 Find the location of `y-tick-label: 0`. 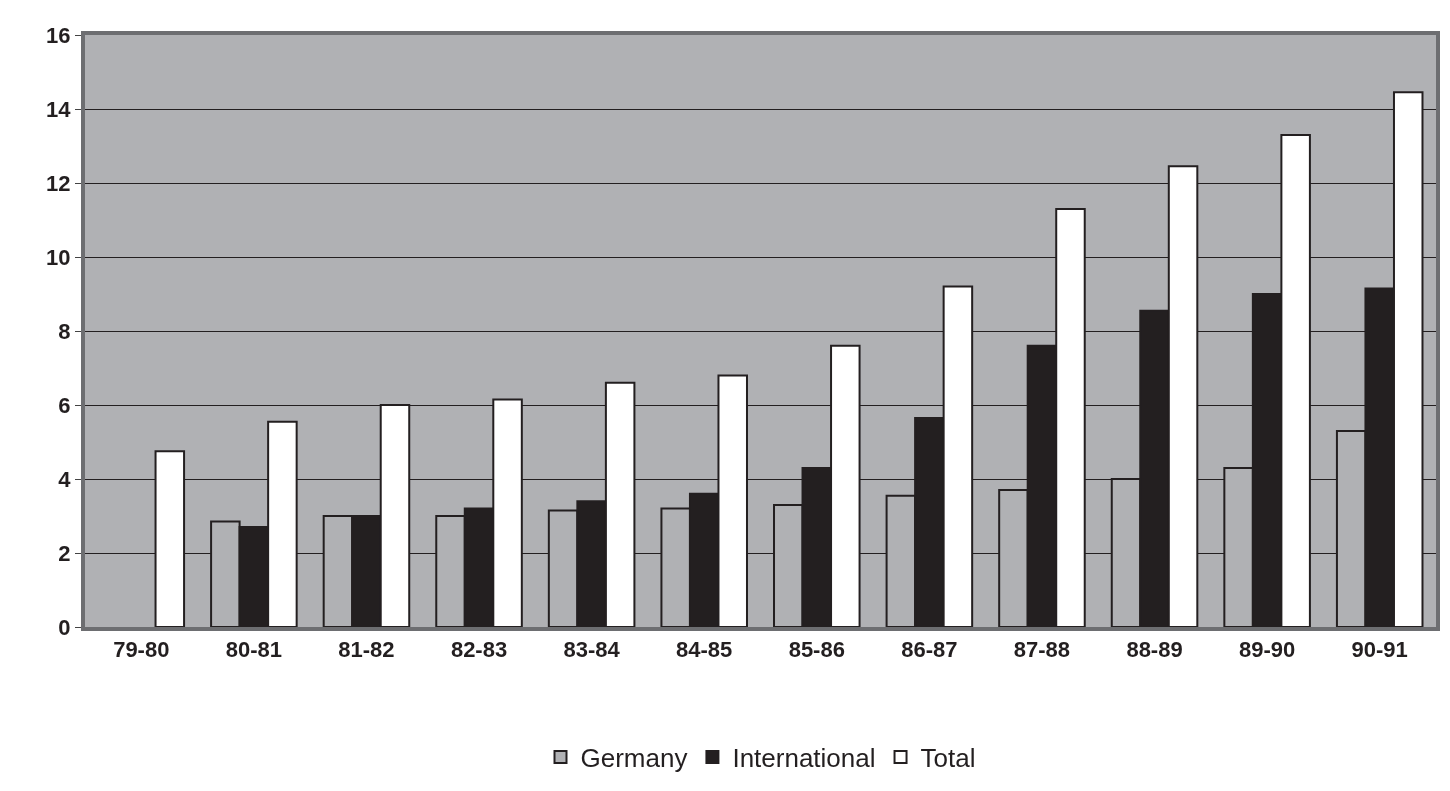

y-tick-label: 0 is located at coordinates (64, 627).